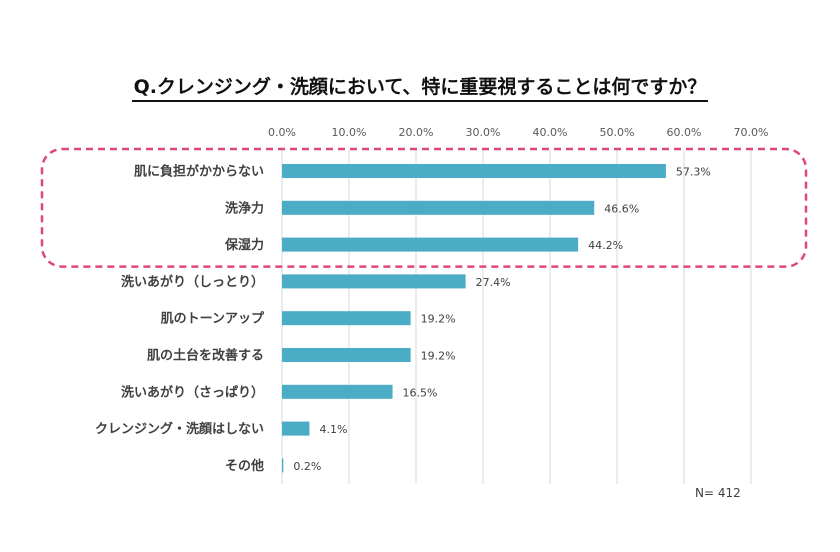 This screenshot has height=552, width=840. What do you see at coordinates (605, 245) in the screenshot?
I see `data-label: 44.2%` at bounding box center [605, 245].